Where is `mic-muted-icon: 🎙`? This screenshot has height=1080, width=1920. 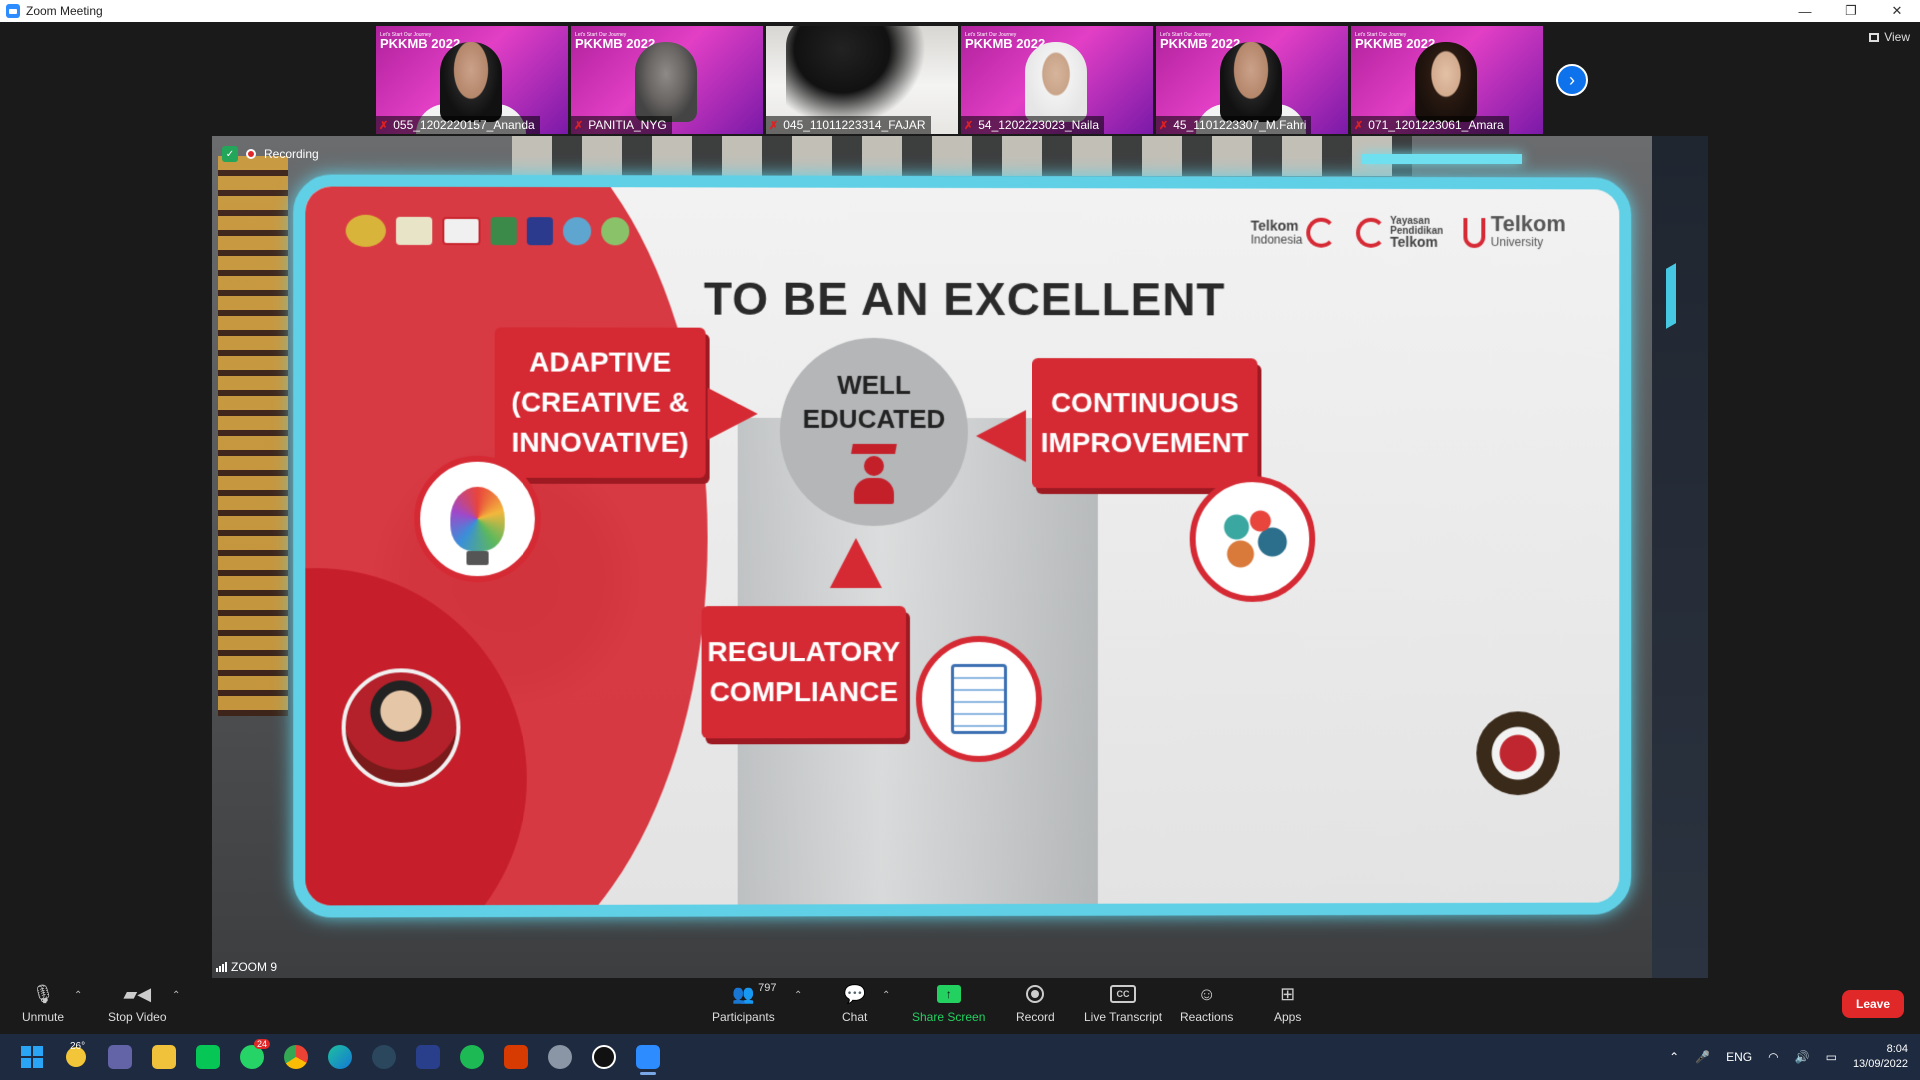
mic-muted-icon: 🎙 is located at coordinates (43, 994).